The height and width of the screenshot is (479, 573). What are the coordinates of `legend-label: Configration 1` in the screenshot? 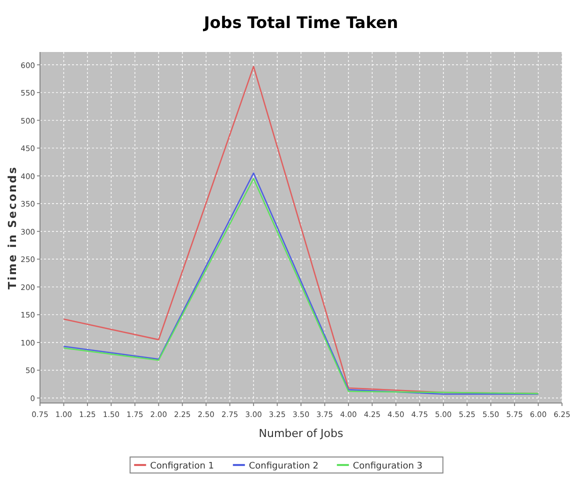 It's located at (182, 467).